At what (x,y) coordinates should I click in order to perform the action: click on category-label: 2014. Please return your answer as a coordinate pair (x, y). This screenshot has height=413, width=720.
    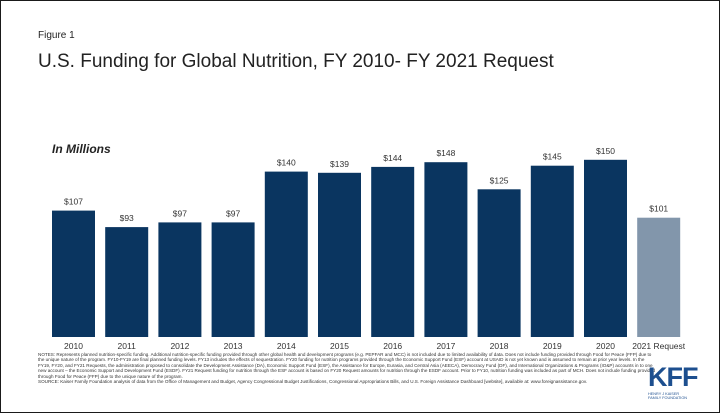
    Looking at the image, I should click on (286, 346).